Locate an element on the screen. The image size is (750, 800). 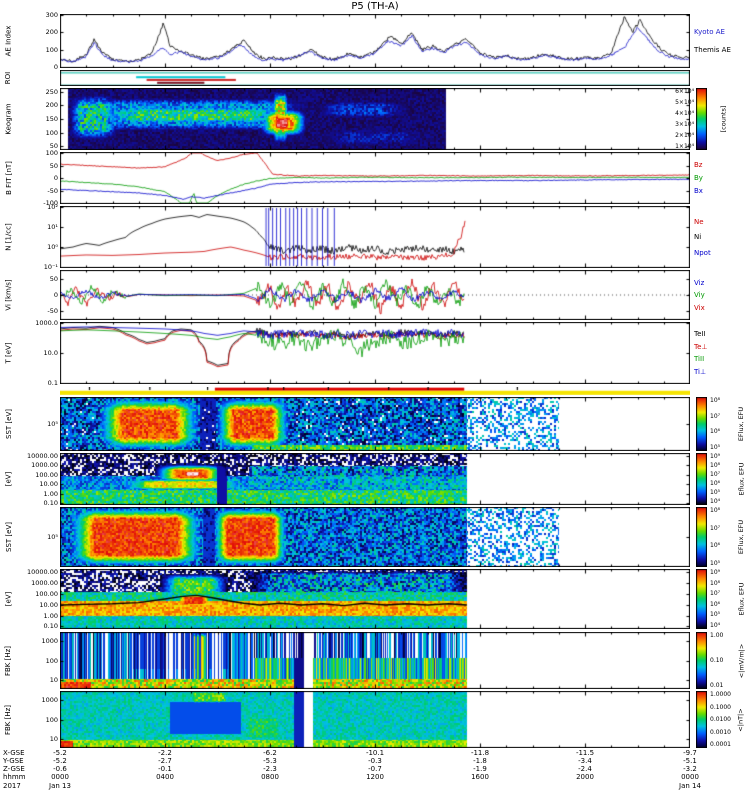
sst_elec-colorbar-tick: 10⁶ is located at coordinates (715, 546).